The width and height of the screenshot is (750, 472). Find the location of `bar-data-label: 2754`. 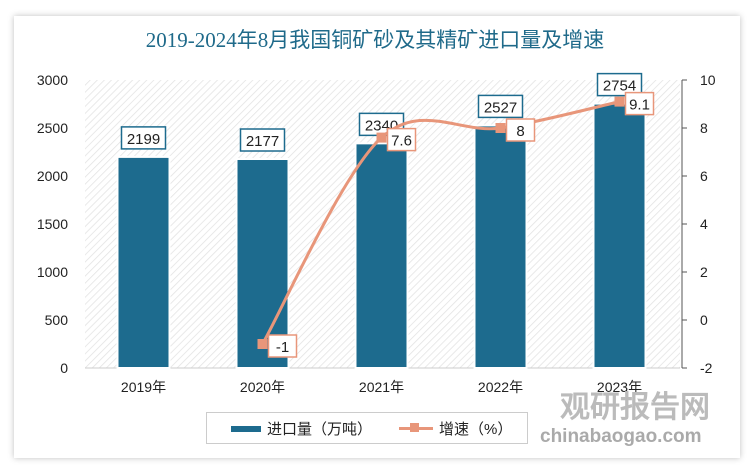

bar-data-label: 2754 is located at coordinates (619, 86).